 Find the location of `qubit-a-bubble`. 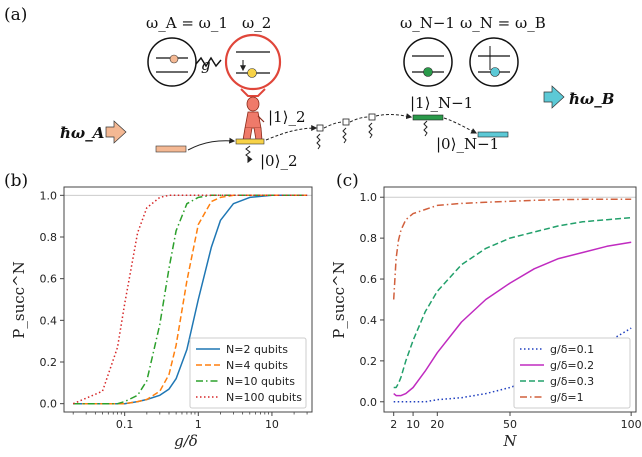

qubit-a-bubble is located at coordinates (172, 62).